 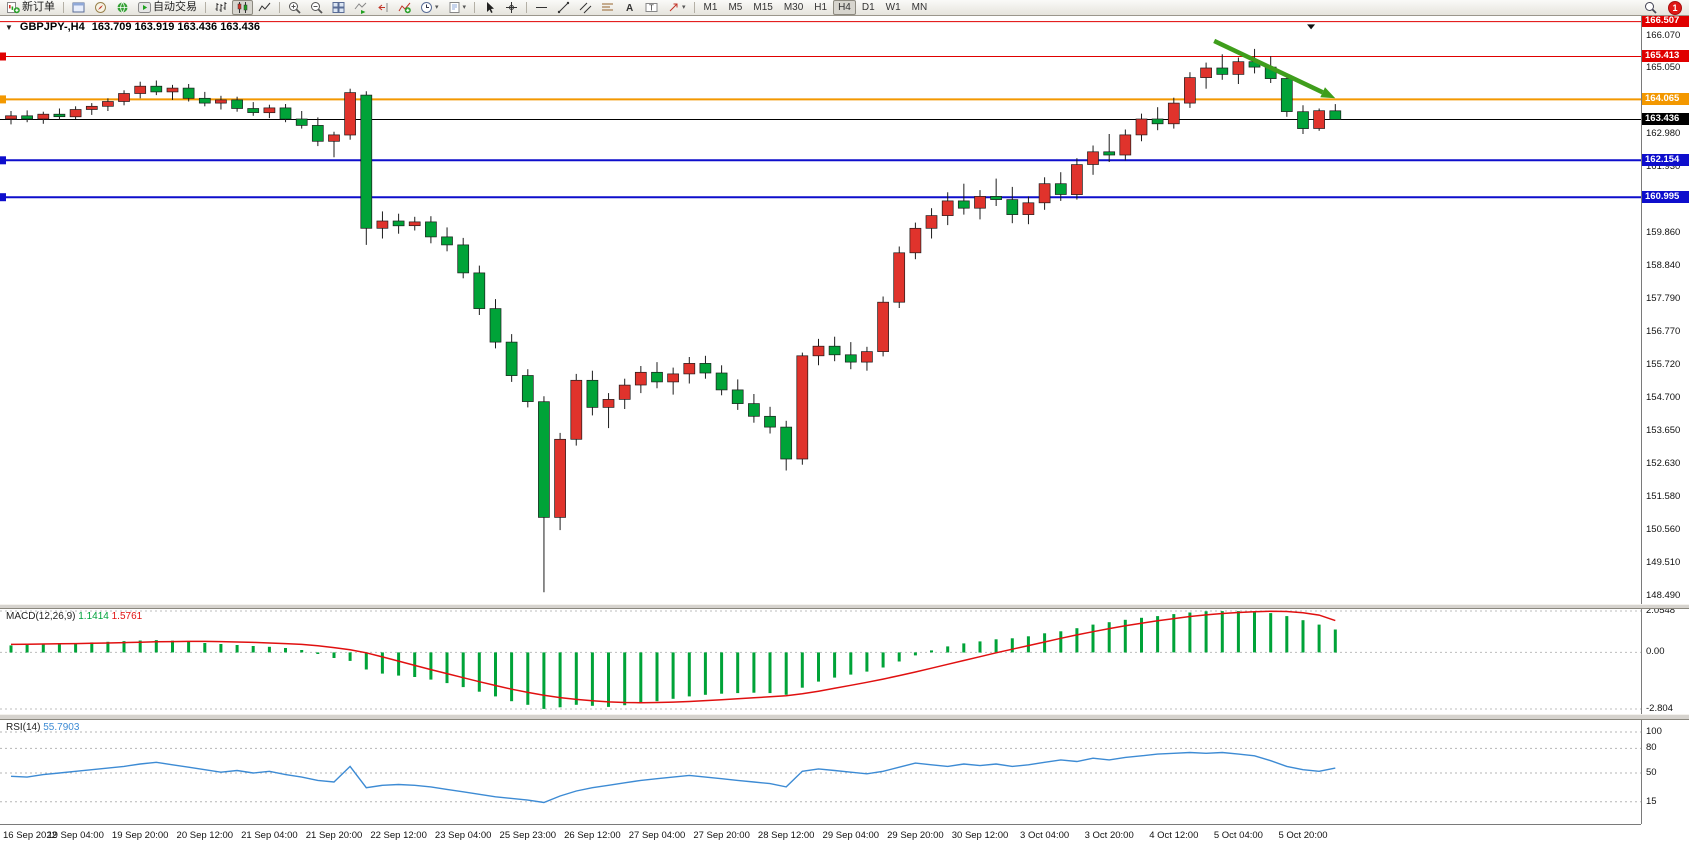 I want to click on timeframe-button-m15: M15, so click(x=762, y=7).